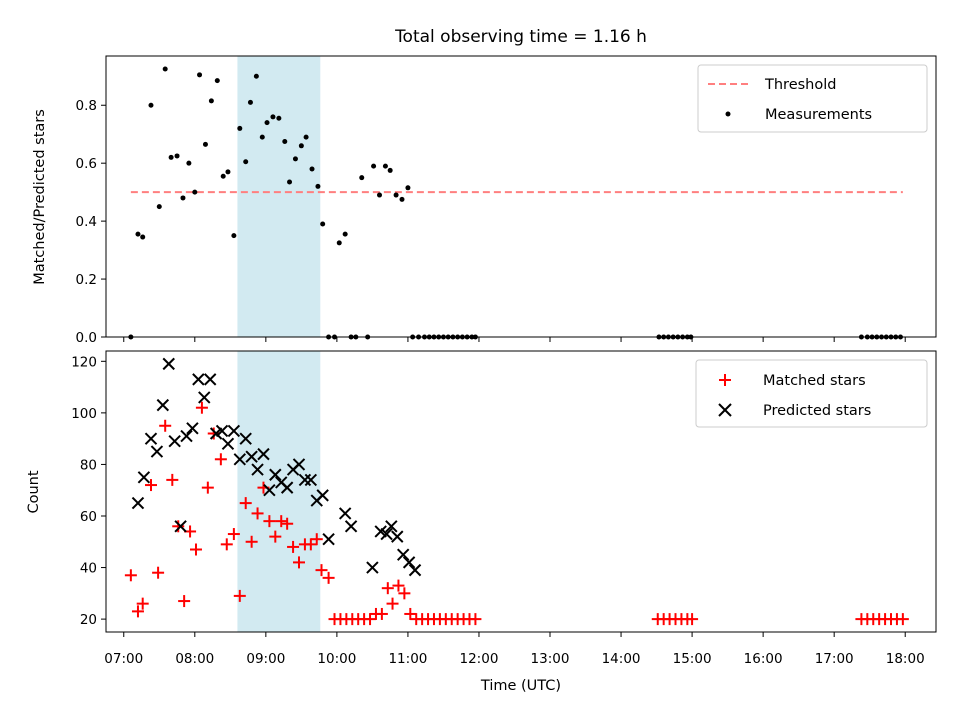 The height and width of the screenshot is (720, 960). Describe the element at coordinates (905, 659) in the screenshot. I see `x-tick-label: 18:00` at that location.